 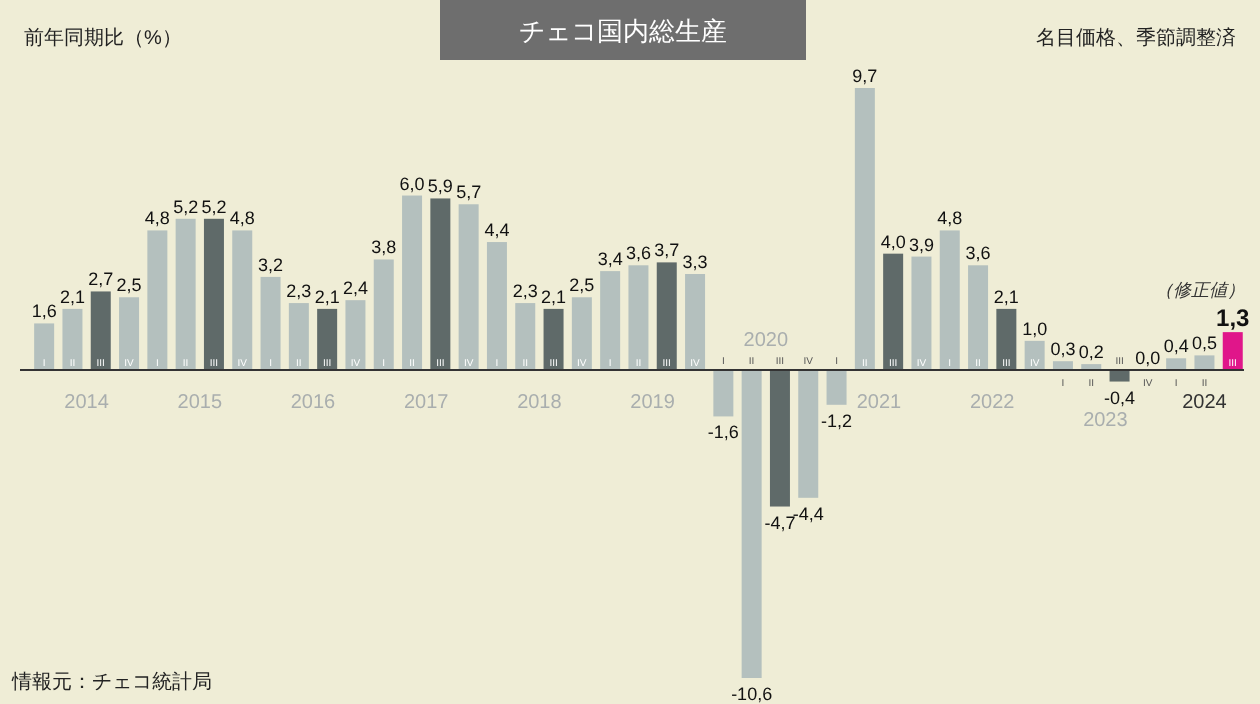 I want to click on data-label: 0,3, so click(x=1063, y=349).